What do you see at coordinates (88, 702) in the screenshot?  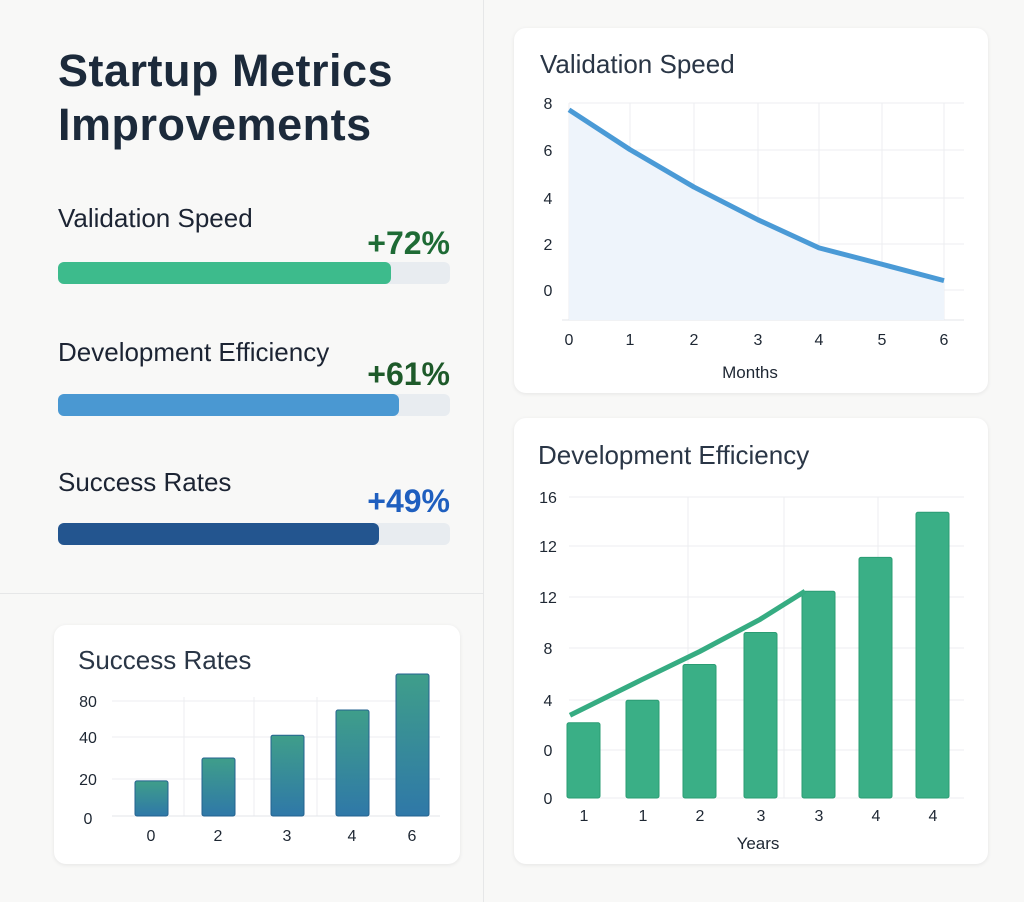 I see `y-tick-label: 80` at bounding box center [88, 702].